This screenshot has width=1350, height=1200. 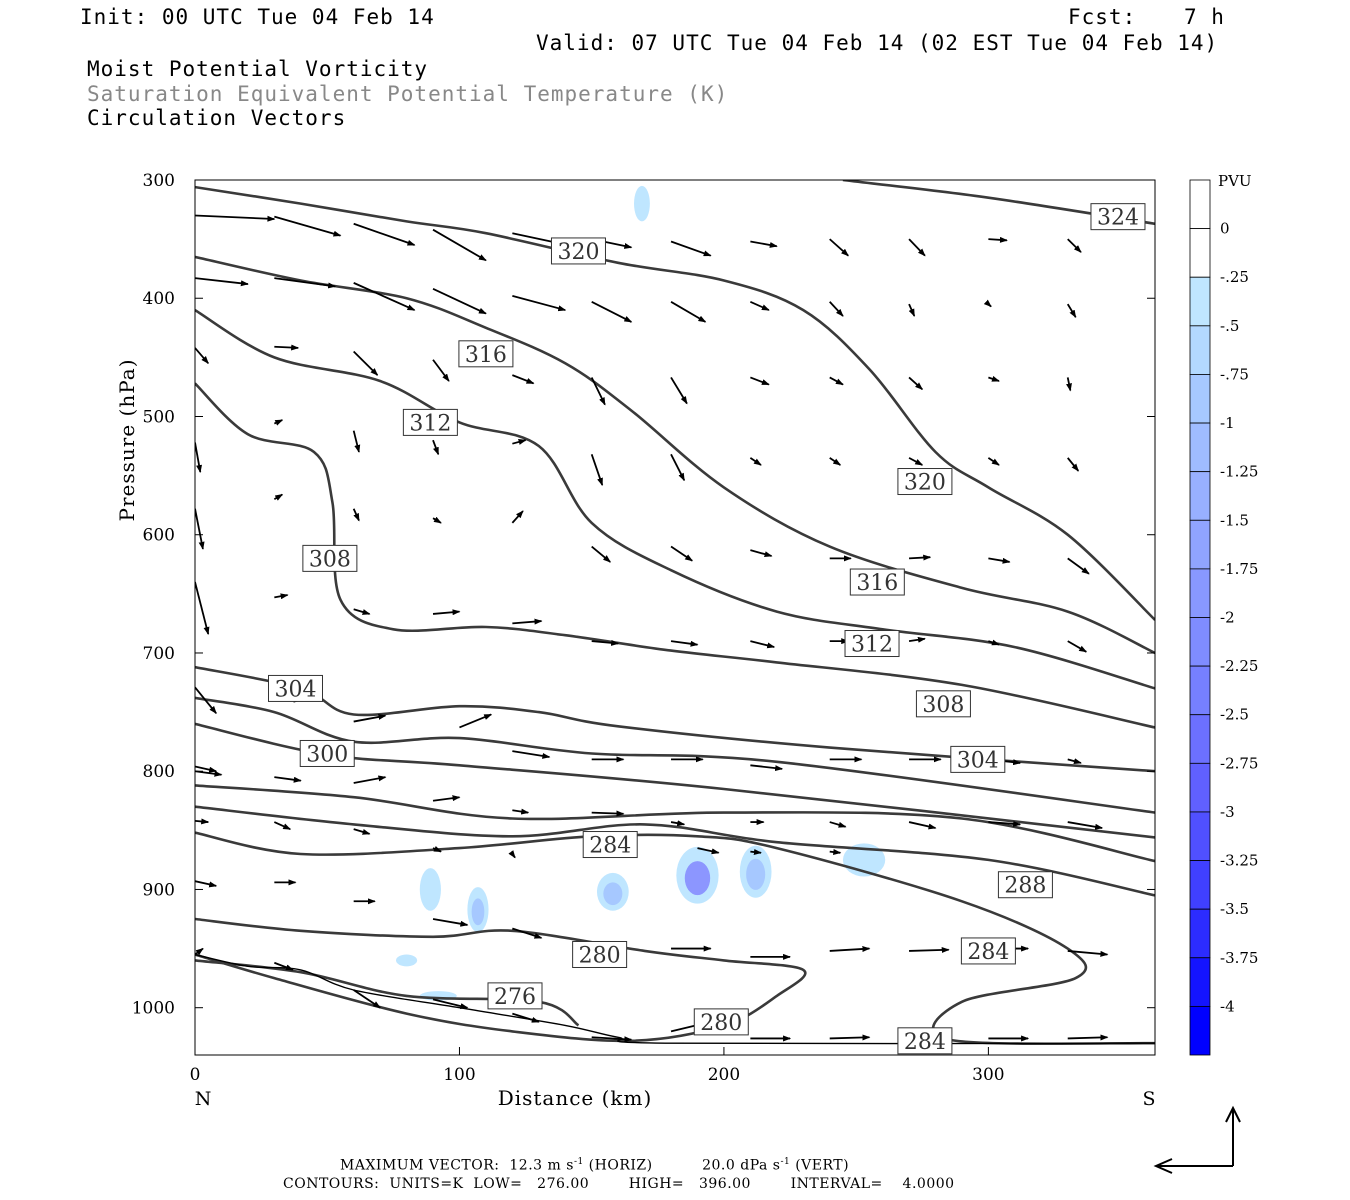 What do you see at coordinates (1234, 277) in the screenshot?
I see `colorbar-level-1: -.25` at bounding box center [1234, 277].